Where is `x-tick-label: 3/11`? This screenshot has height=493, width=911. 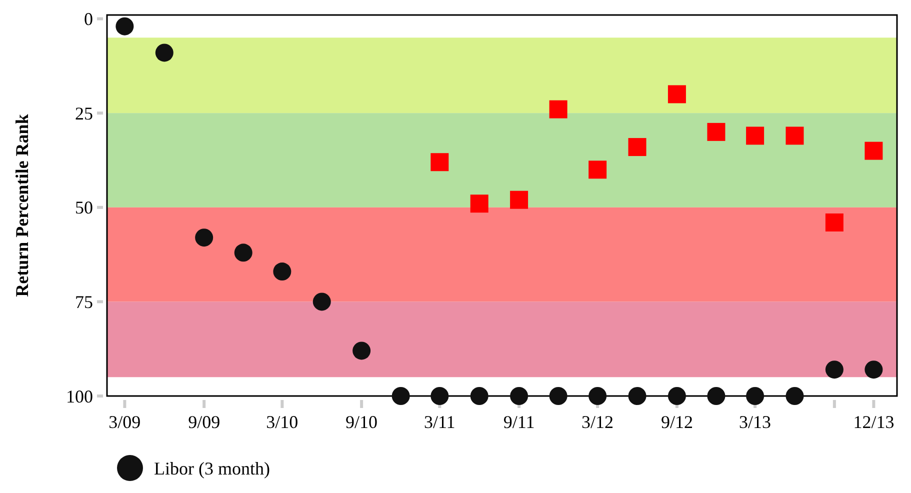
x-tick-label: 3/11 is located at coordinates (440, 422).